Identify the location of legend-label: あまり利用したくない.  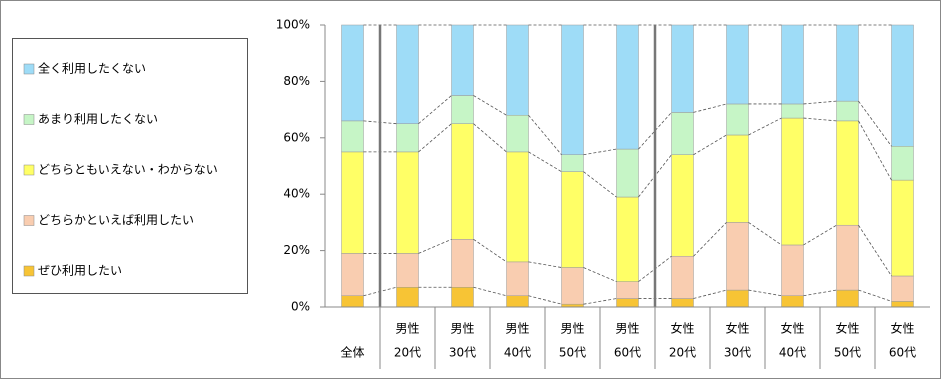
(98, 119).